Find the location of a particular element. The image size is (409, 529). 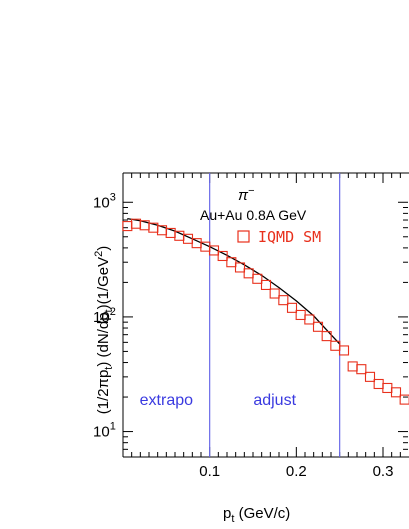

legend-marker is located at coordinates (243, 236).